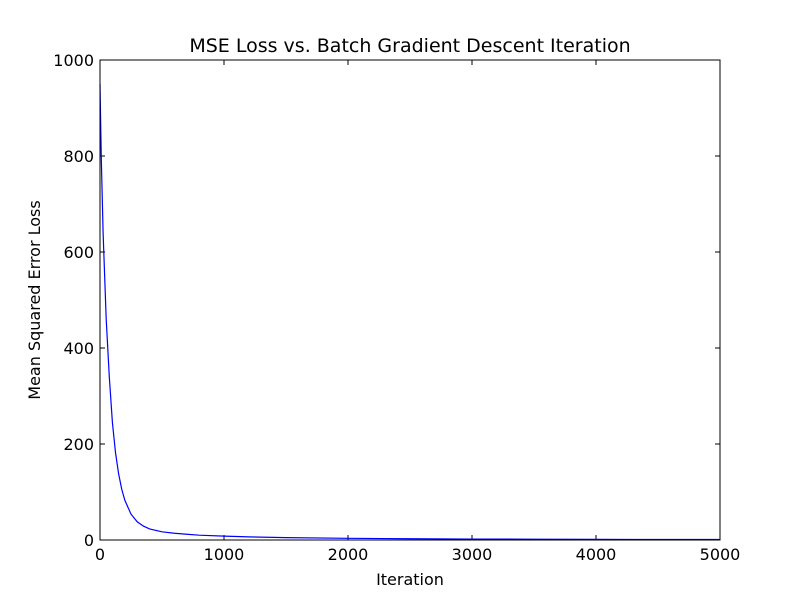 The image size is (800, 600). Describe the element at coordinates (100, 554) in the screenshot. I see `x-tick-label: 0` at that location.